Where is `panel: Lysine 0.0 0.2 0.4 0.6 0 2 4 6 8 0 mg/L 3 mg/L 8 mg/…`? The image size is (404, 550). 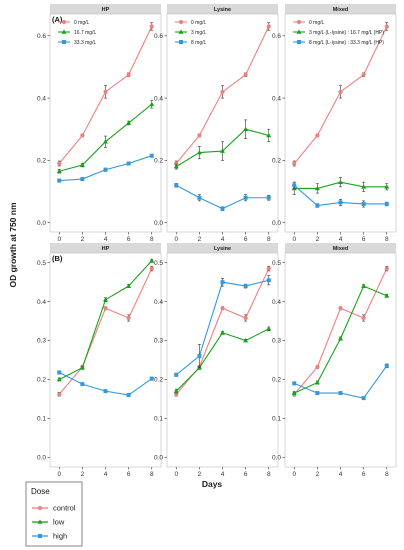
panel: Lysine 0.0 0.2 0.4 0.6 0 2 4 6 8 0 mg/L 3 mg/L 8 mg/… is located at coordinates (216, 123).